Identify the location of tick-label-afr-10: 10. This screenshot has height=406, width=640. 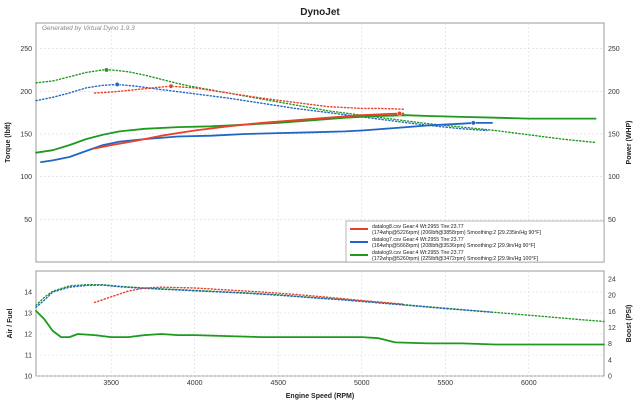
(28, 377).